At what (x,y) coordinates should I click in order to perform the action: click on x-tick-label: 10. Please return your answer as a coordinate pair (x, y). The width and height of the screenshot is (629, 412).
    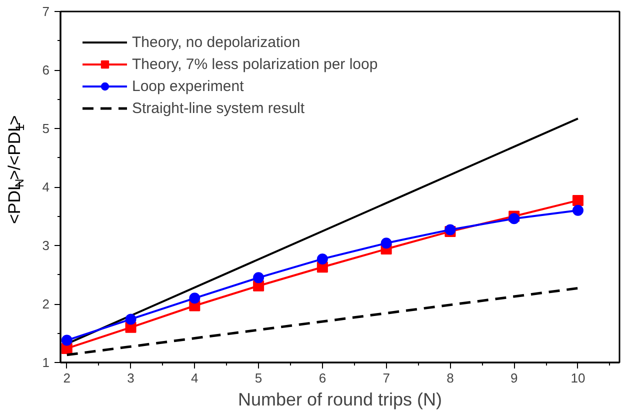
    Looking at the image, I should click on (578, 378).